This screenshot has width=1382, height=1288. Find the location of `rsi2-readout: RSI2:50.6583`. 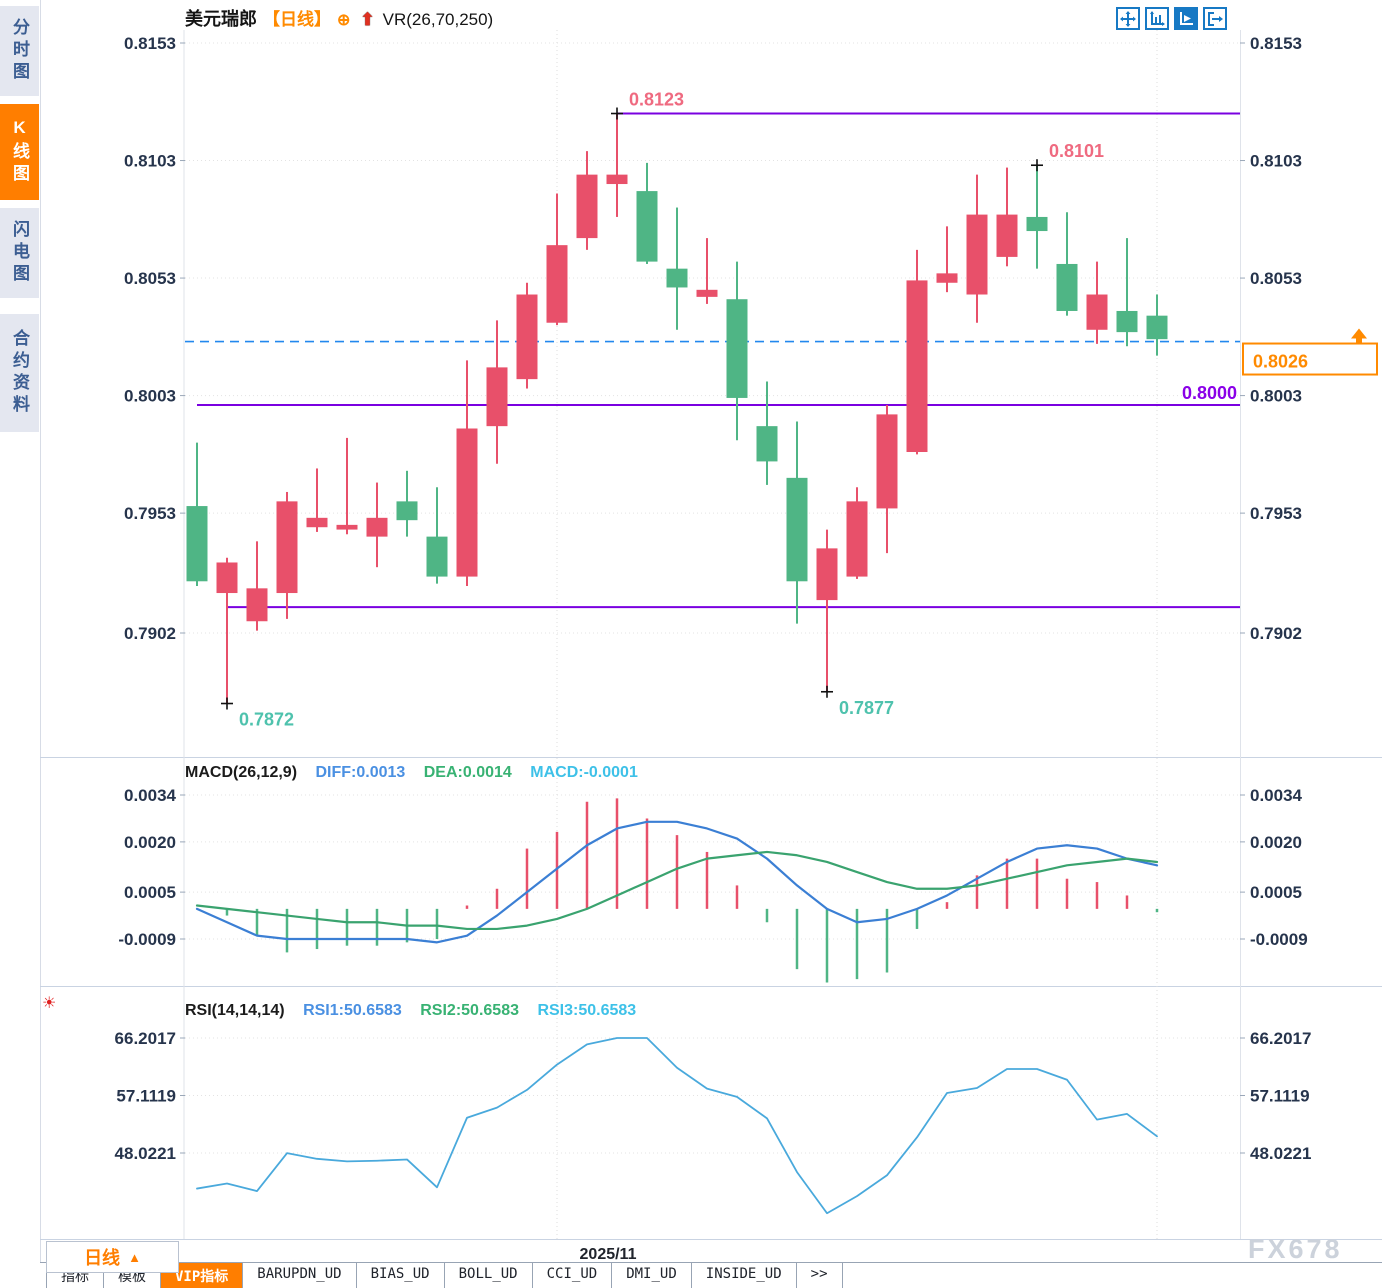

rsi2-readout: RSI2:50.6583 is located at coordinates (469, 1010).